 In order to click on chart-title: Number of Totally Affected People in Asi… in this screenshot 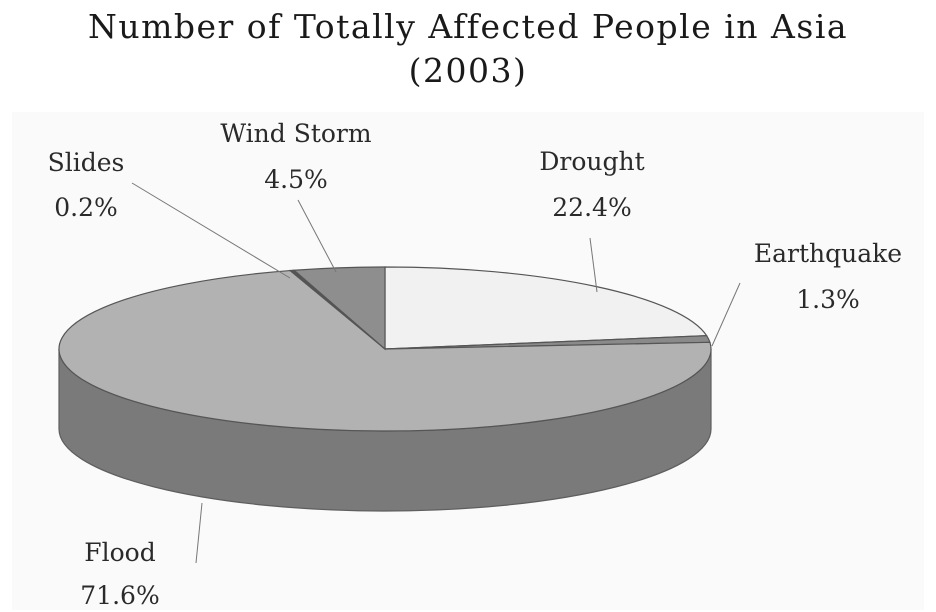, I will do `click(468, 26)`.